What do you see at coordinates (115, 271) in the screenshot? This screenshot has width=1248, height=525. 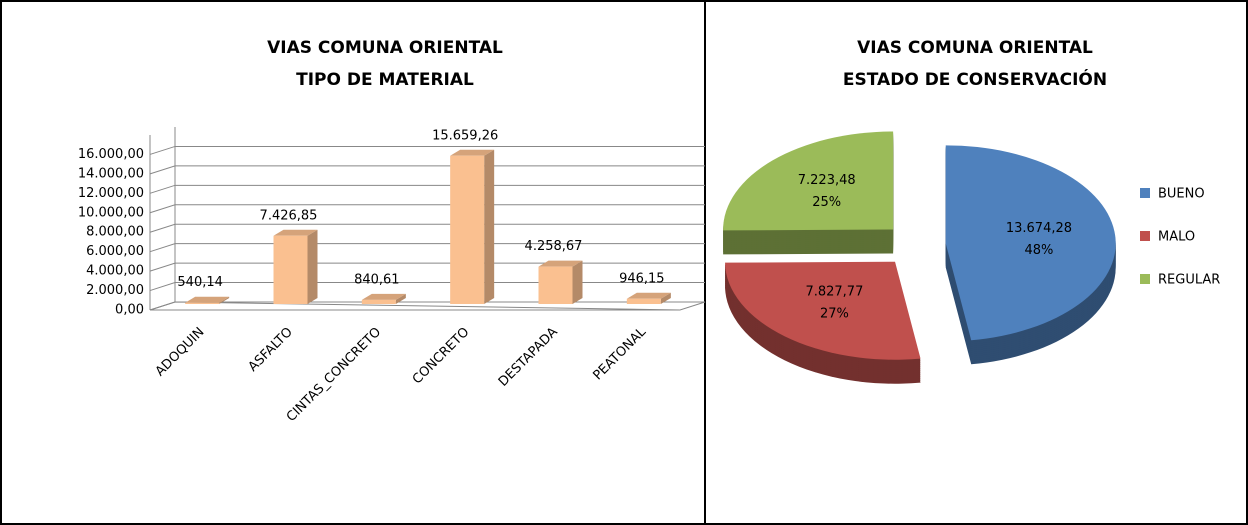 I see `y-tick-label: 4.000,00` at bounding box center [115, 271].